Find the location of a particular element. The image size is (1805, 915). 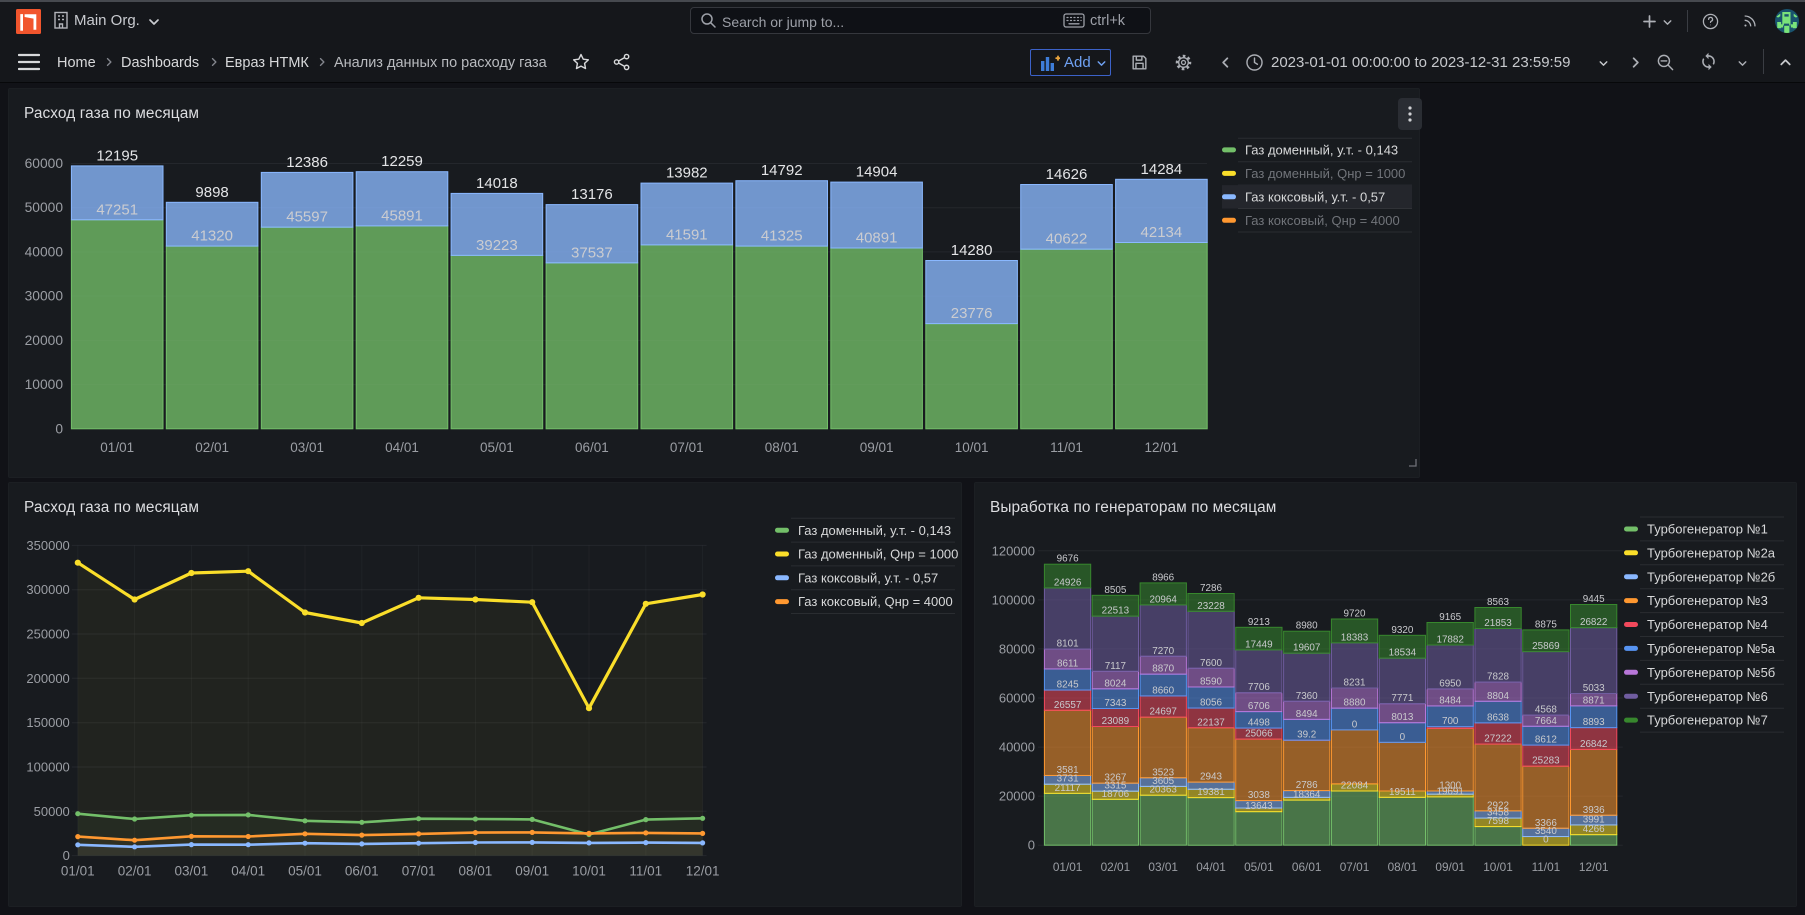

svg-text: 8024 is located at coordinates (1115, 683).